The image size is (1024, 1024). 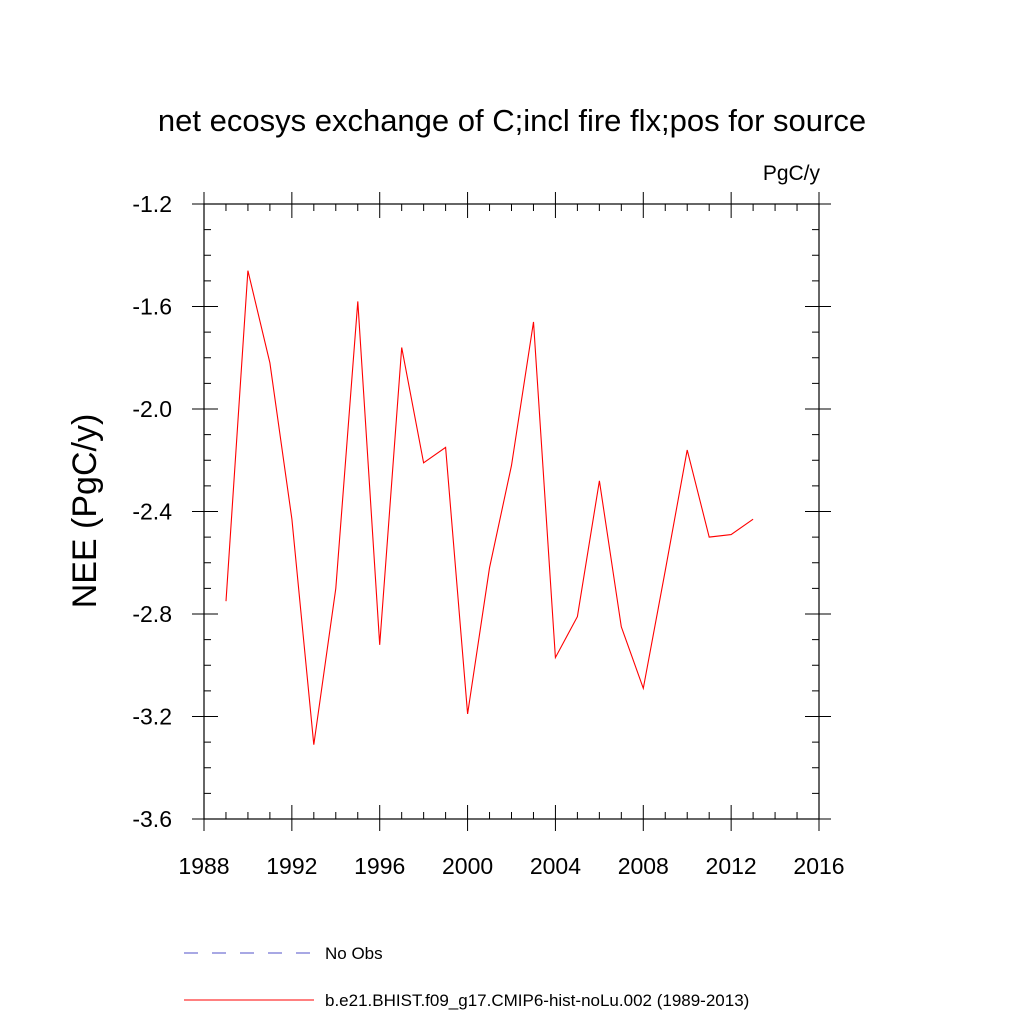 I want to click on x-tick-label: 1996, so click(x=379, y=866).